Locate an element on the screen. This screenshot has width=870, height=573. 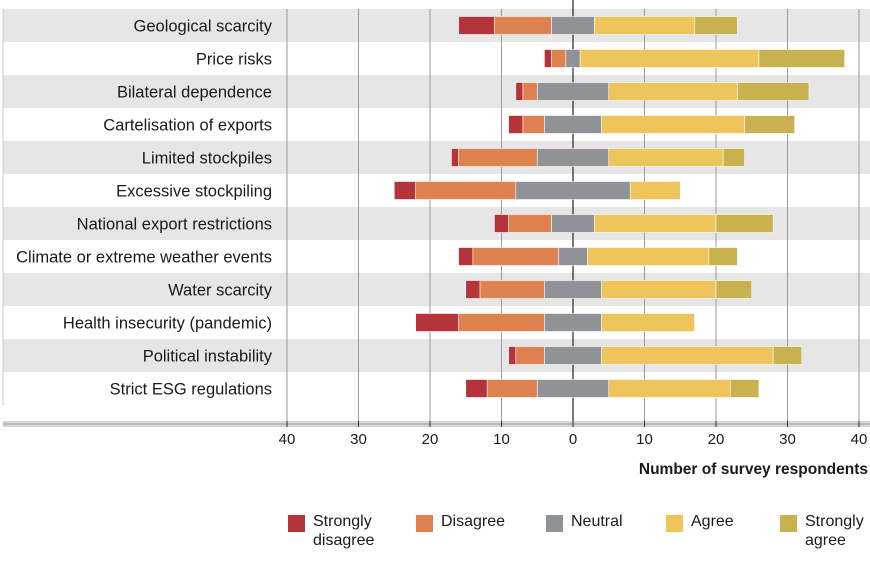
legend-item-neutral: Neutral is located at coordinates (584, 522).